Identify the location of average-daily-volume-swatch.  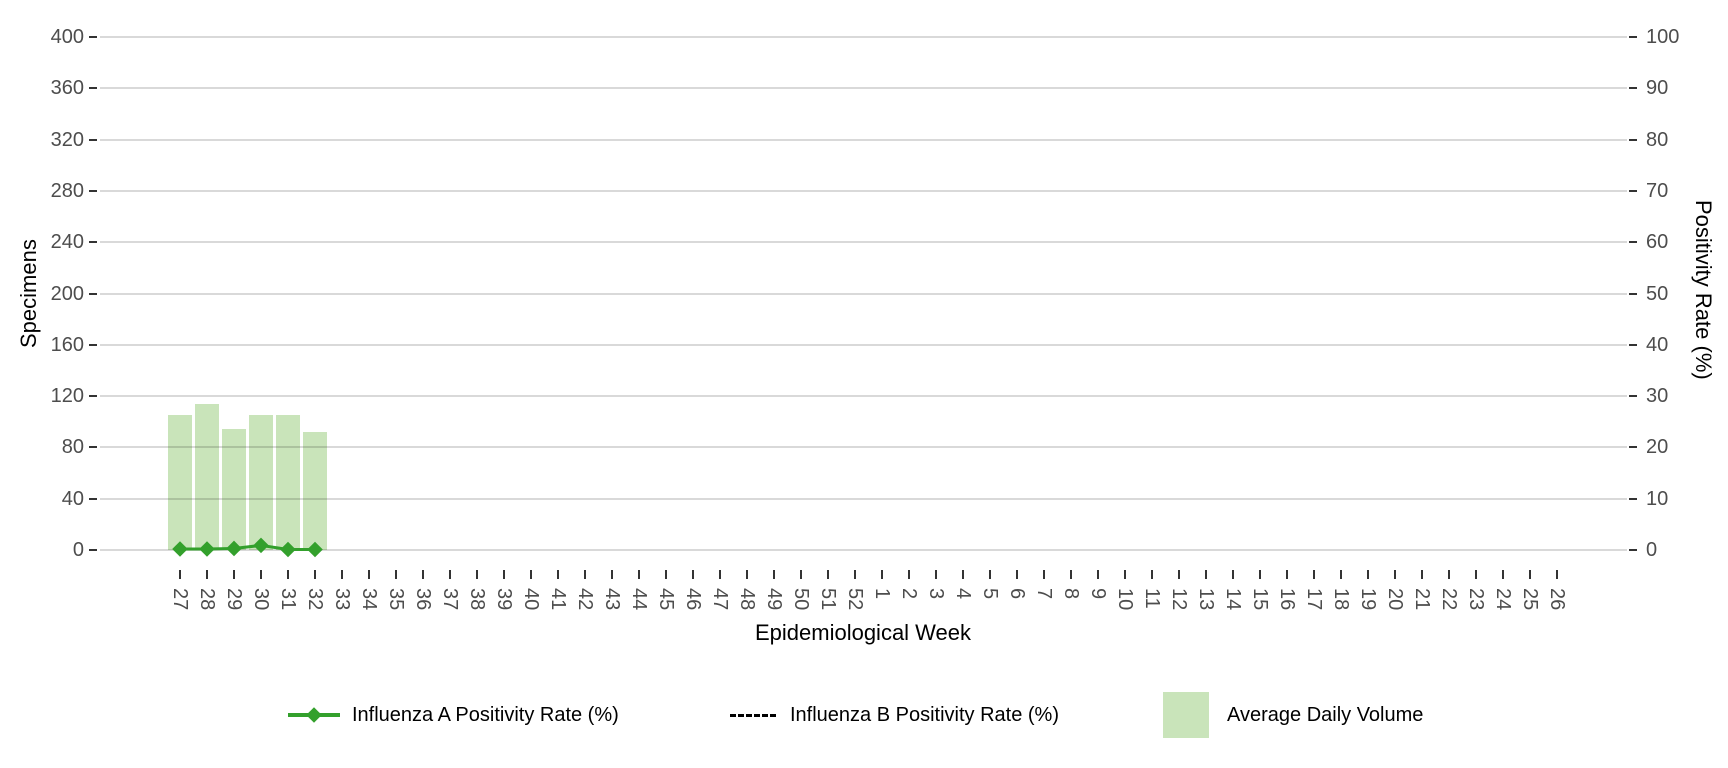
(1186, 715).